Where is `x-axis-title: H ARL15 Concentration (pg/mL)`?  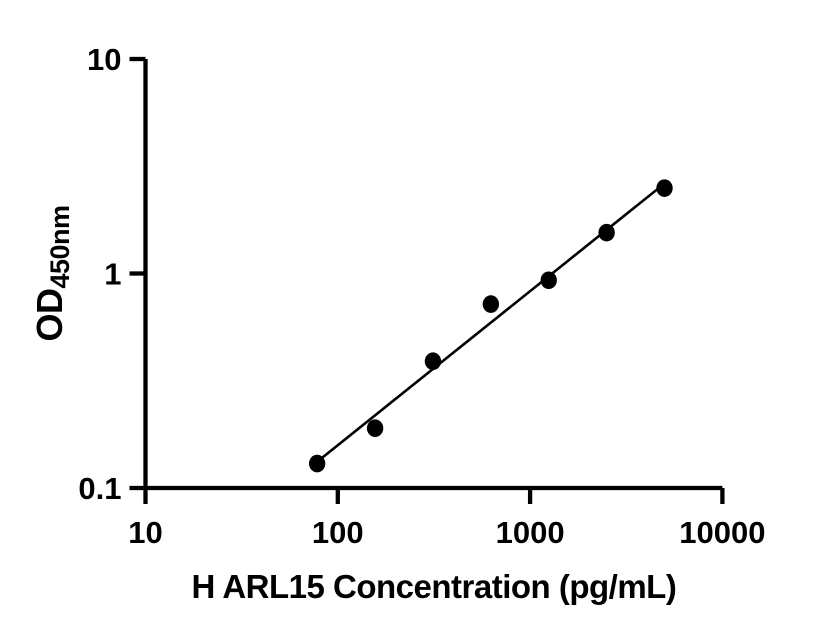 x-axis-title: H ARL15 Concentration (pg/mL) is located at coordinates (434, 586).